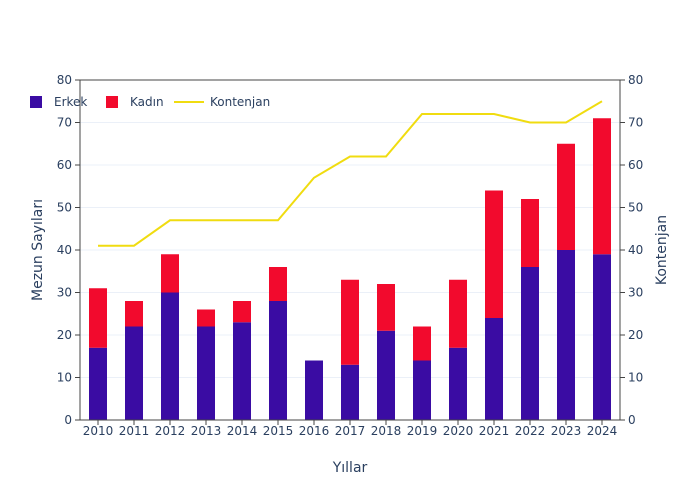  I want to click on x-tick-label: 2024, so click(602, 431).